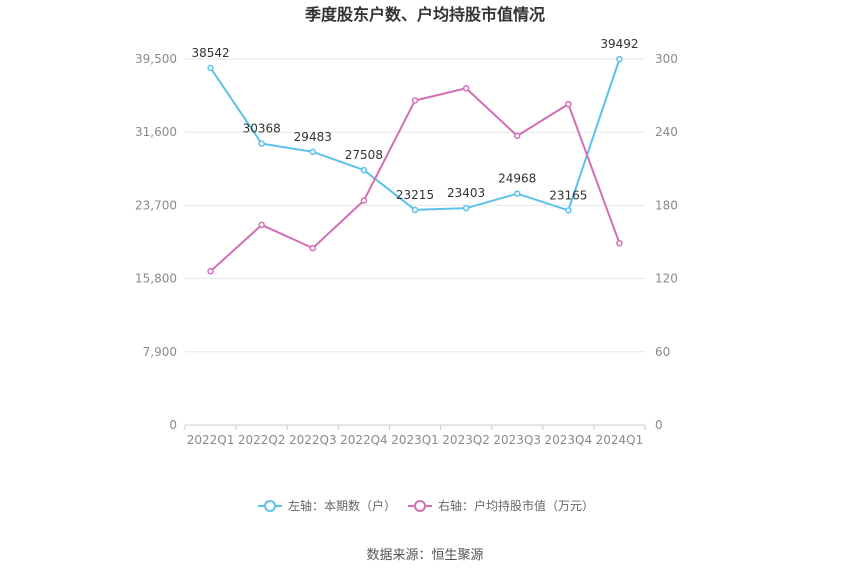 The height and width of the screenshot is (575, 850). I want to click on data-label: 29483, so click(313, 137).